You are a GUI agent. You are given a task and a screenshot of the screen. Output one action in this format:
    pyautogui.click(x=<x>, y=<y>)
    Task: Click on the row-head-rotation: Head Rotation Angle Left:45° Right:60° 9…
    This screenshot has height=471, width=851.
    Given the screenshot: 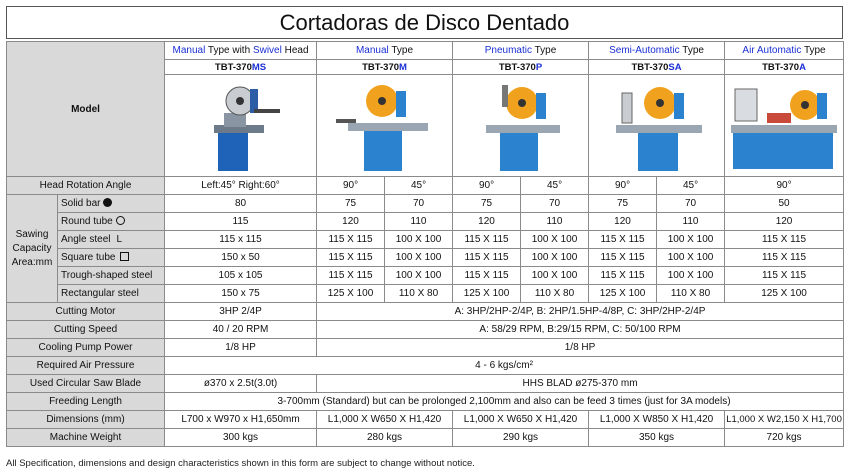 What is the action you would take?
    pyautogui.click(x=425, y=185)
    